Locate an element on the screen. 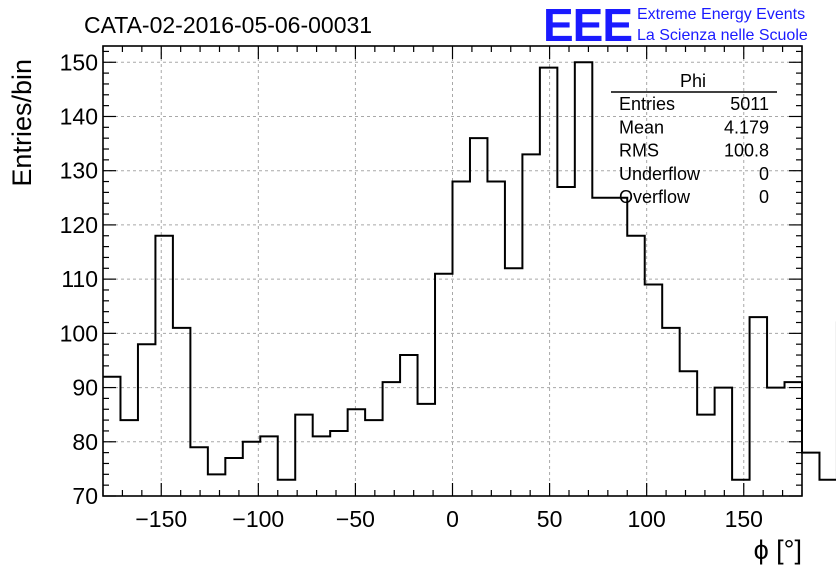  stats-label: Mean is located at coordinates (641, 127).